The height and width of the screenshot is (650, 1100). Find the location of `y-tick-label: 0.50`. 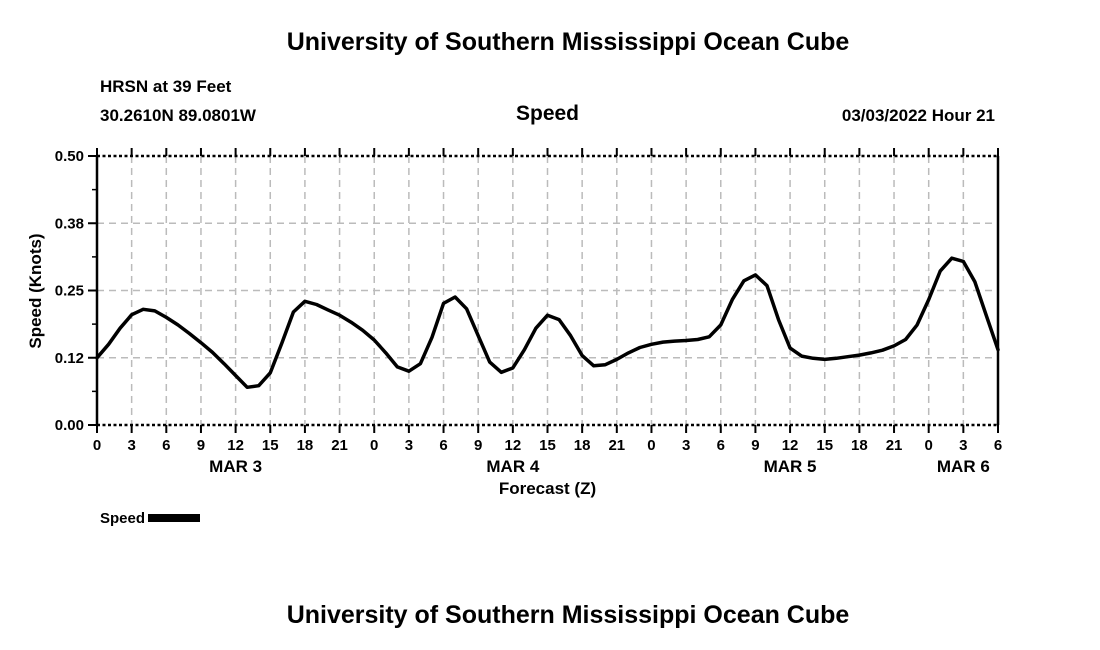

y-tick-label: 0.50 is located at coordinates (69, 156).